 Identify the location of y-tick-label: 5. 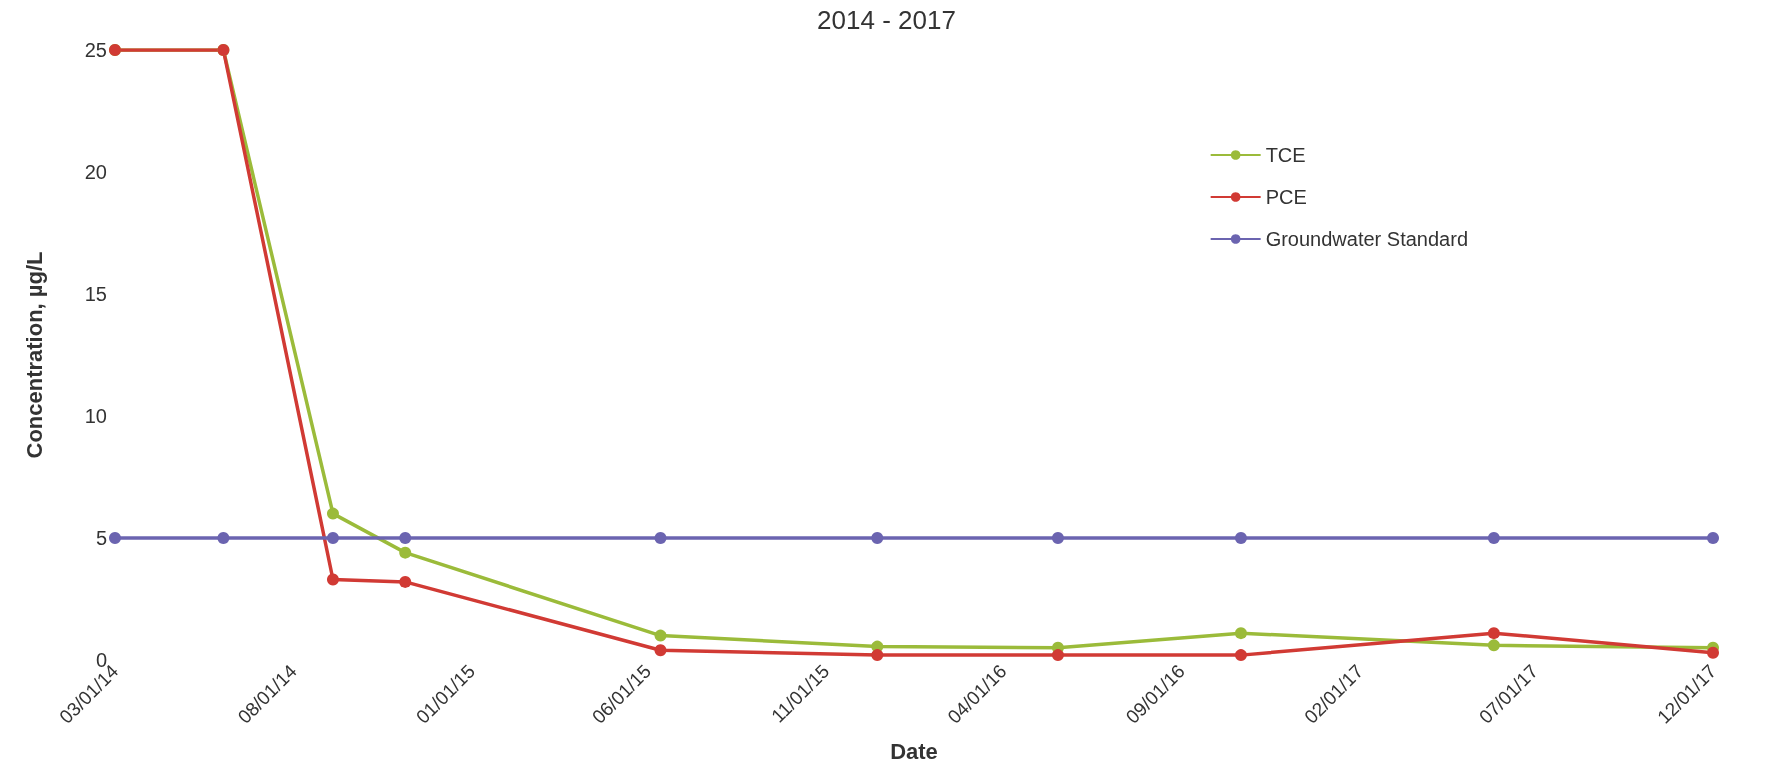
(101, 538).